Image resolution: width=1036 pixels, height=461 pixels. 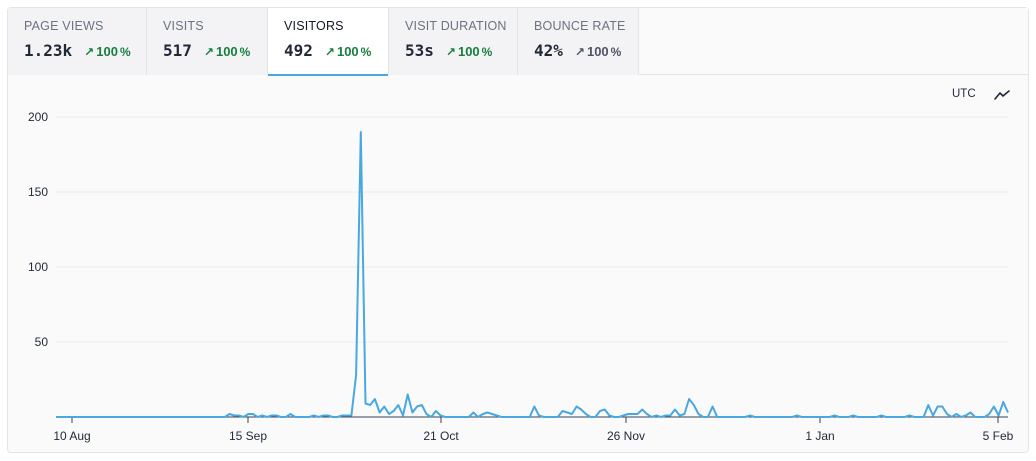 I want to click on x-tick-label: 10 Aug, so click(x=71, y=436).